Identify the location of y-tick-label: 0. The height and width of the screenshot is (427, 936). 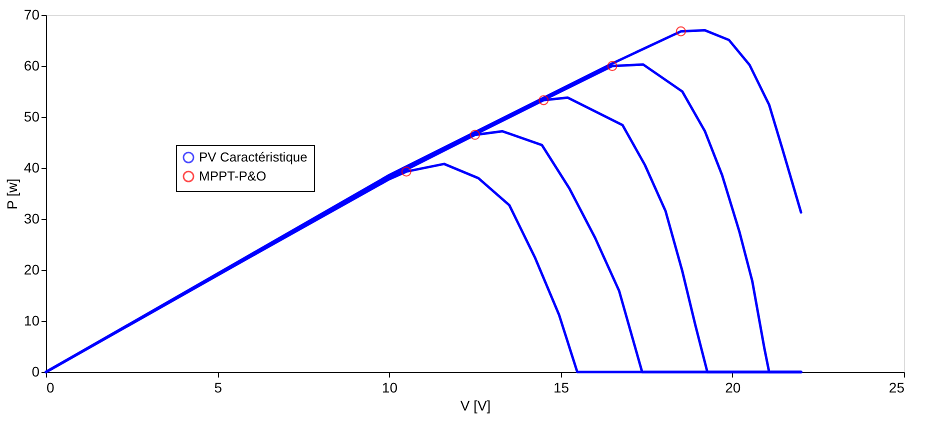
(36, 372).